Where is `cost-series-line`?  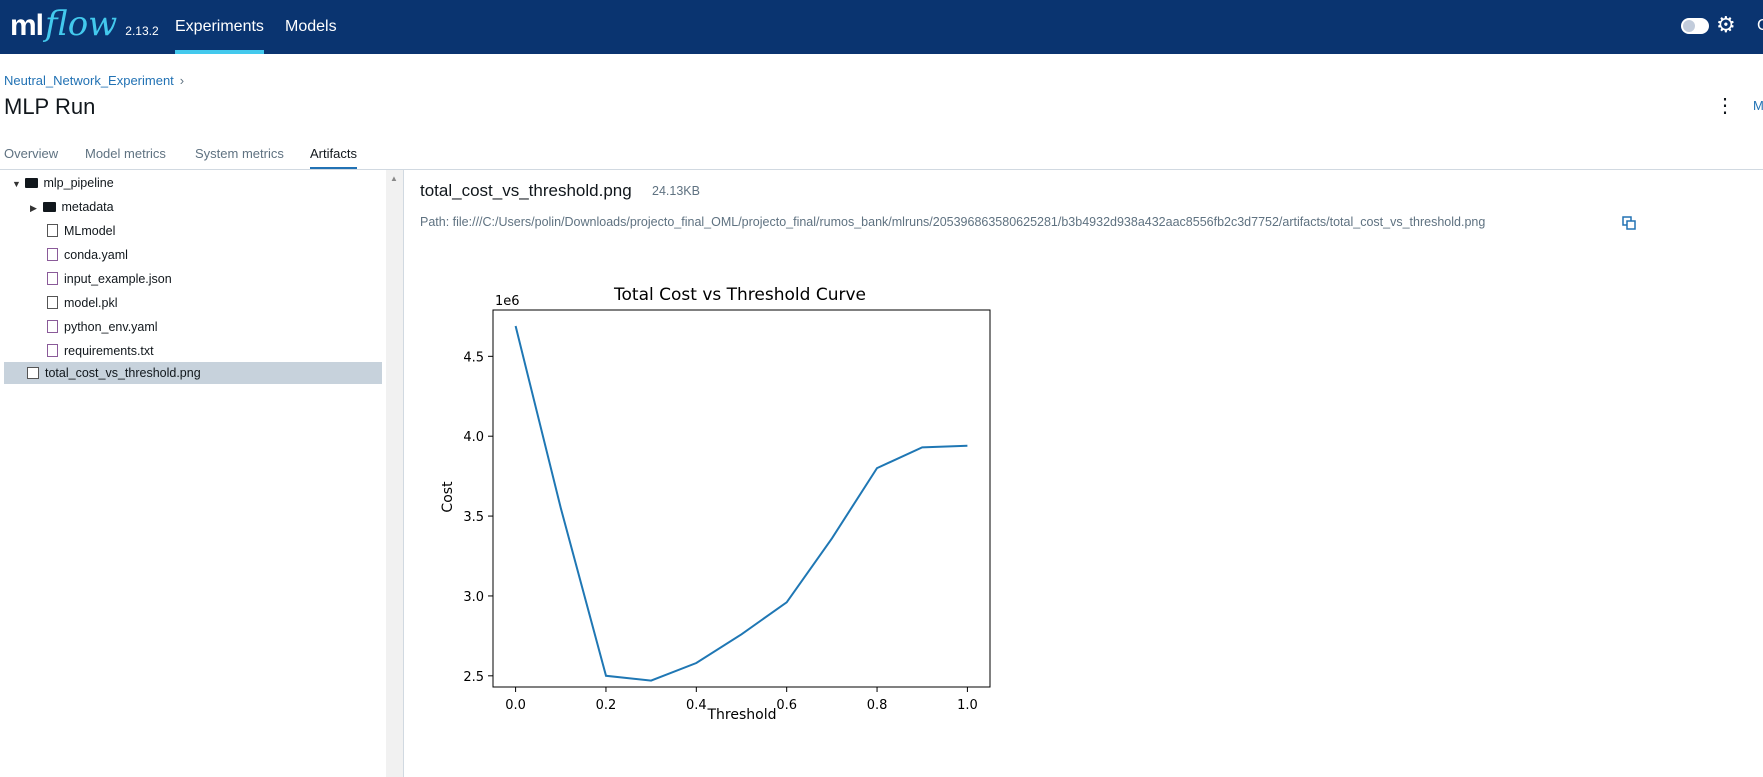 cost-series-line is located at coordinates (741, 503).